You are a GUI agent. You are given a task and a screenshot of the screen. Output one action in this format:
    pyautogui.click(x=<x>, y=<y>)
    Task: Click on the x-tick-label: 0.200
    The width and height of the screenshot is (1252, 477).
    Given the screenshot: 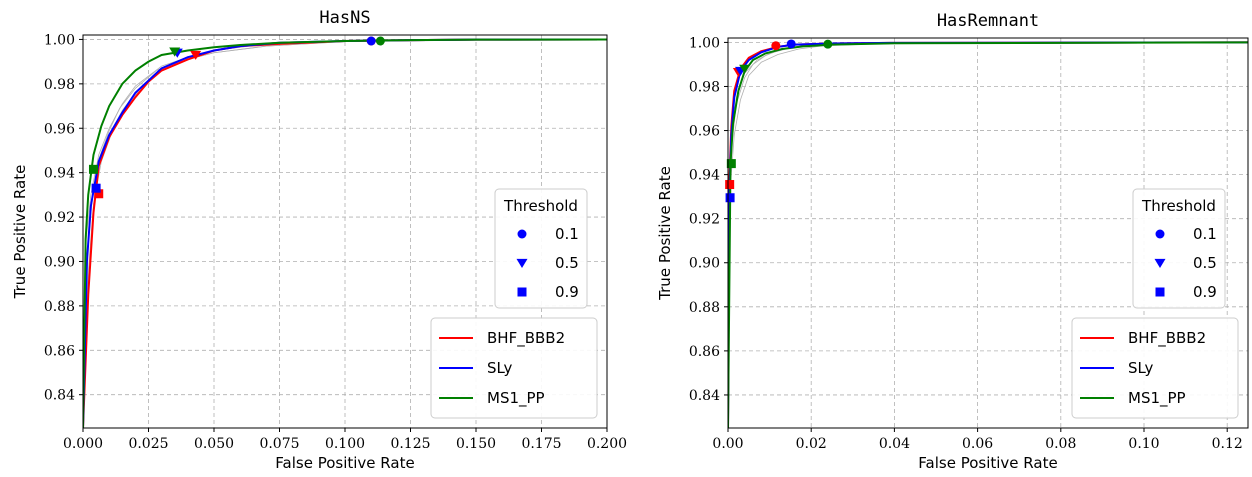 What is the action you would take?
    pyautogui.click(x=607, y=444)
    